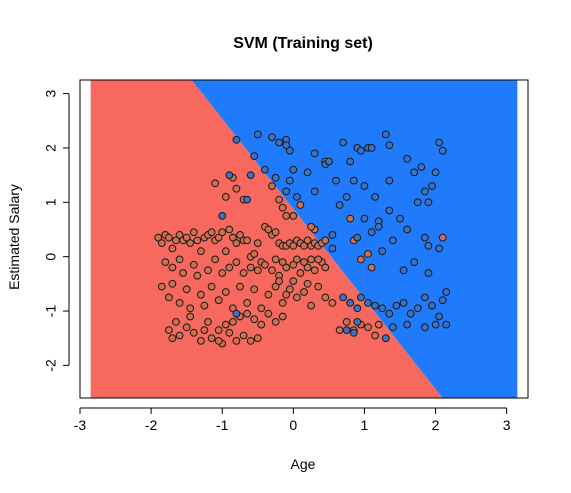  I want to click on x-tick-label: 2, so click(436, 425).